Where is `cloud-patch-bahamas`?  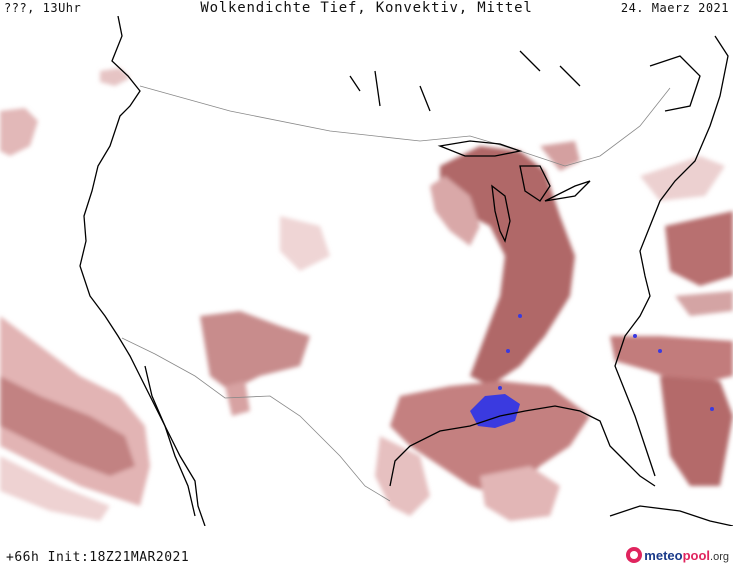 cloud-patch-bahamas is located at coordinates (696, 431).